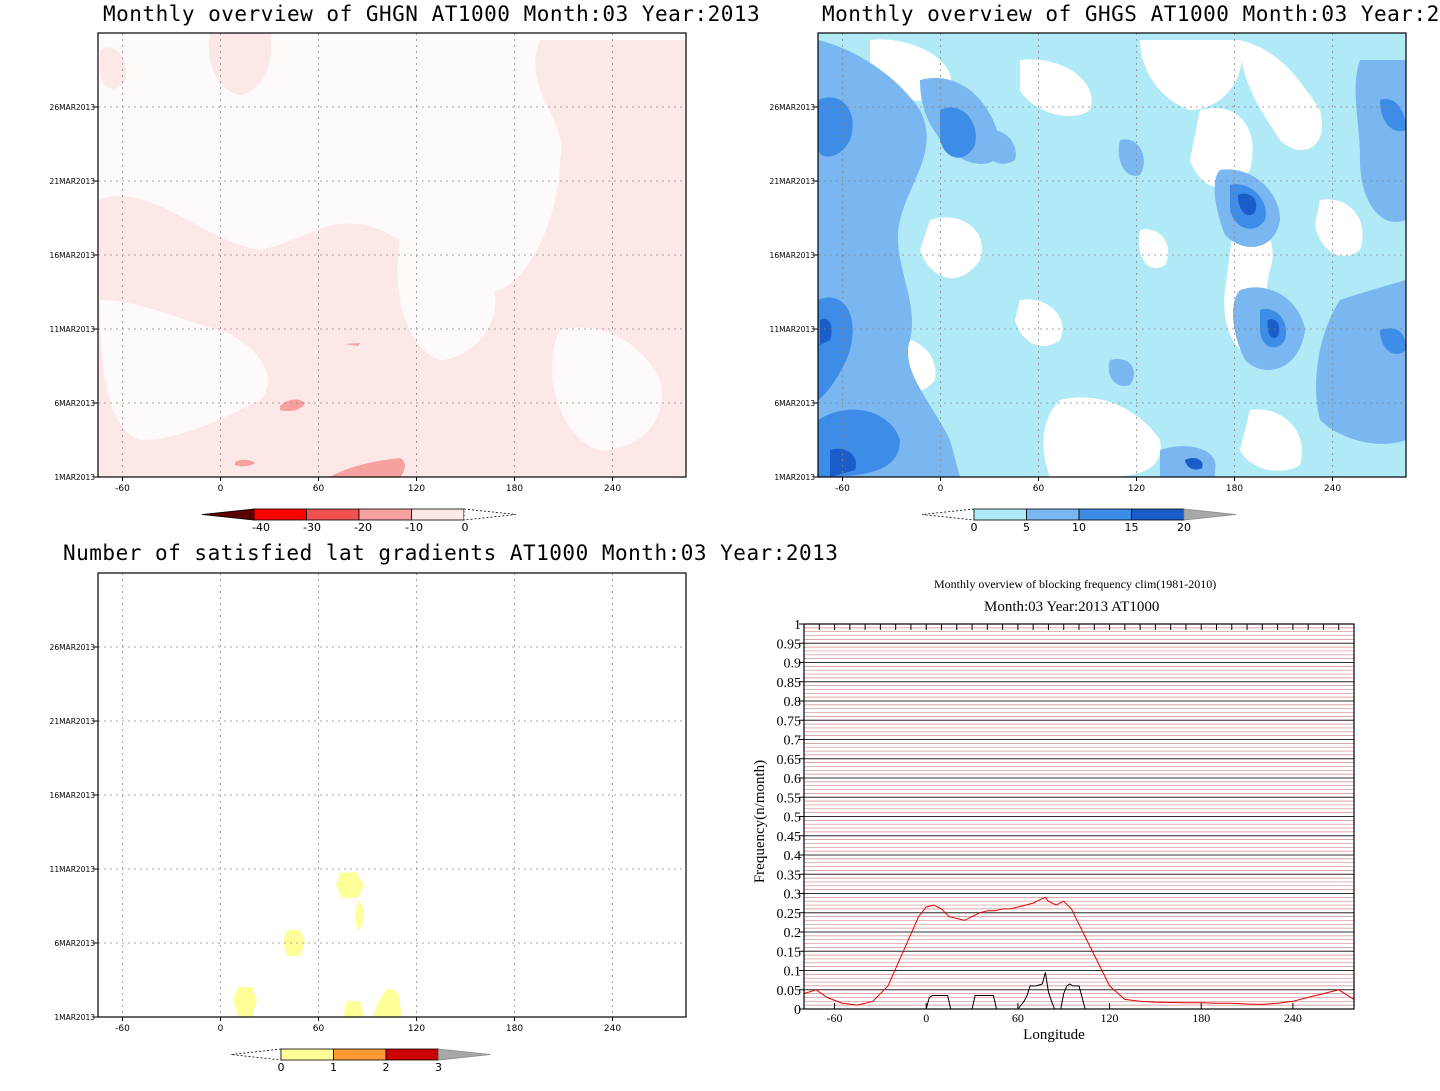  What do you see at coordinates (73, 721) in the screenshot?
I see `gradients-y-tick-label: 21MAR2013` at bounding box center [73, 721].